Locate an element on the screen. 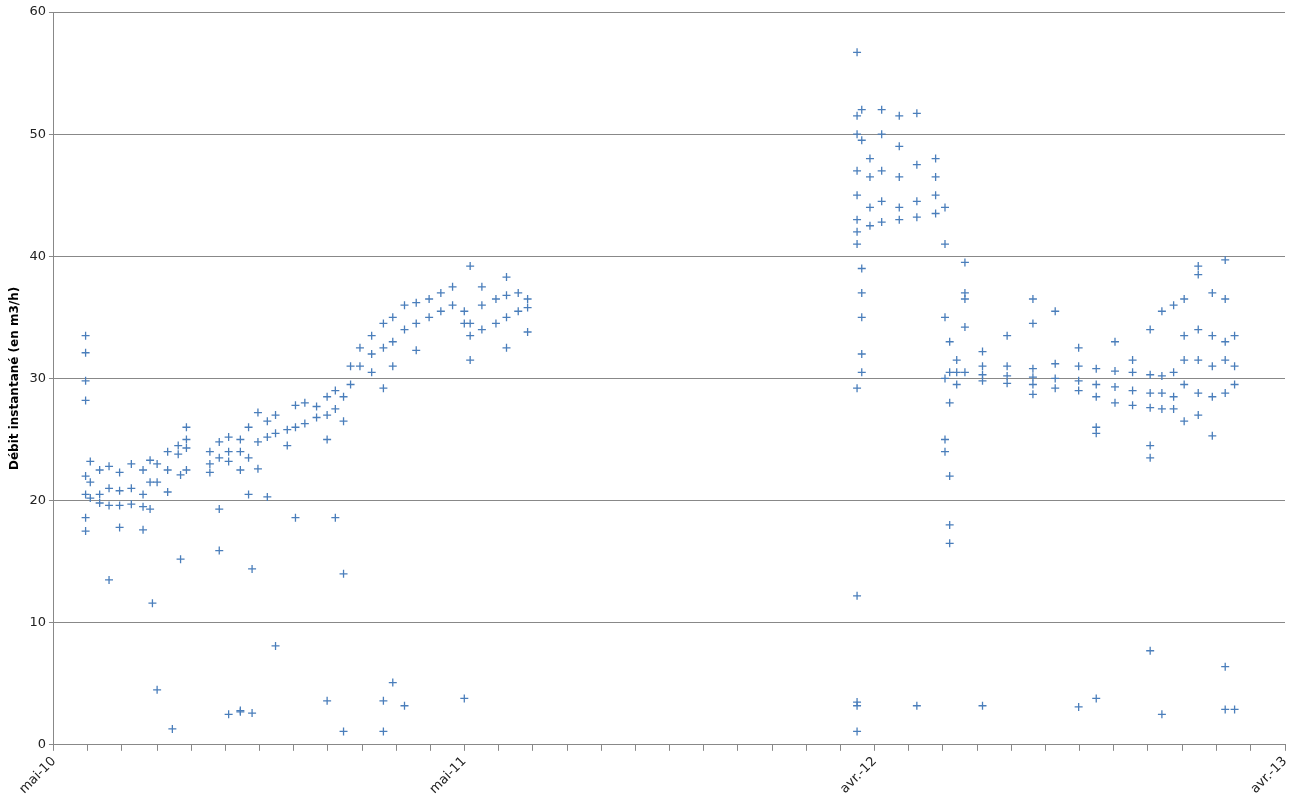 This screenshot has height=800, width=1307. y-tick-label: 50 is located at coordinates (37, 133).